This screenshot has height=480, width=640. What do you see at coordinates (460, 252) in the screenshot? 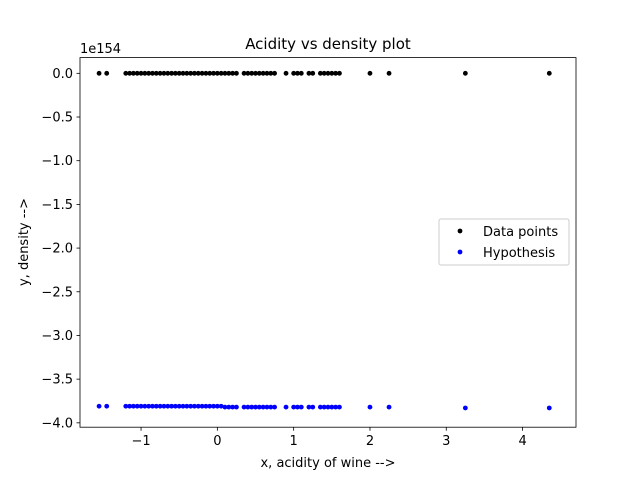
I see `legend-marker-hypothesis` at bounding box center [460, 252].